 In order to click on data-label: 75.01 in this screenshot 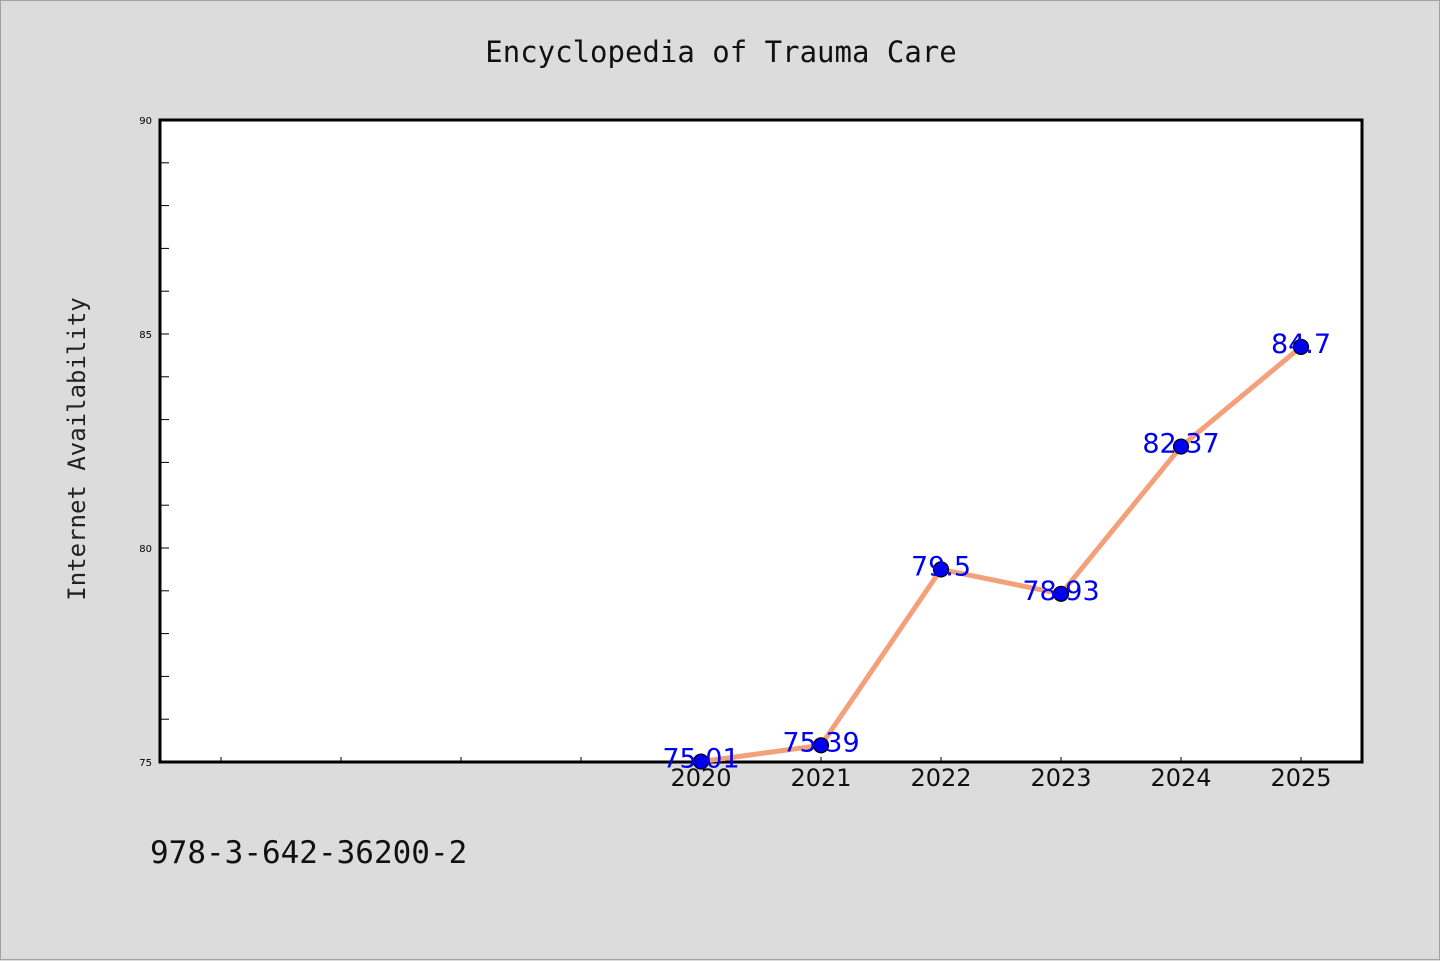, I will do `click(700, 759)`.